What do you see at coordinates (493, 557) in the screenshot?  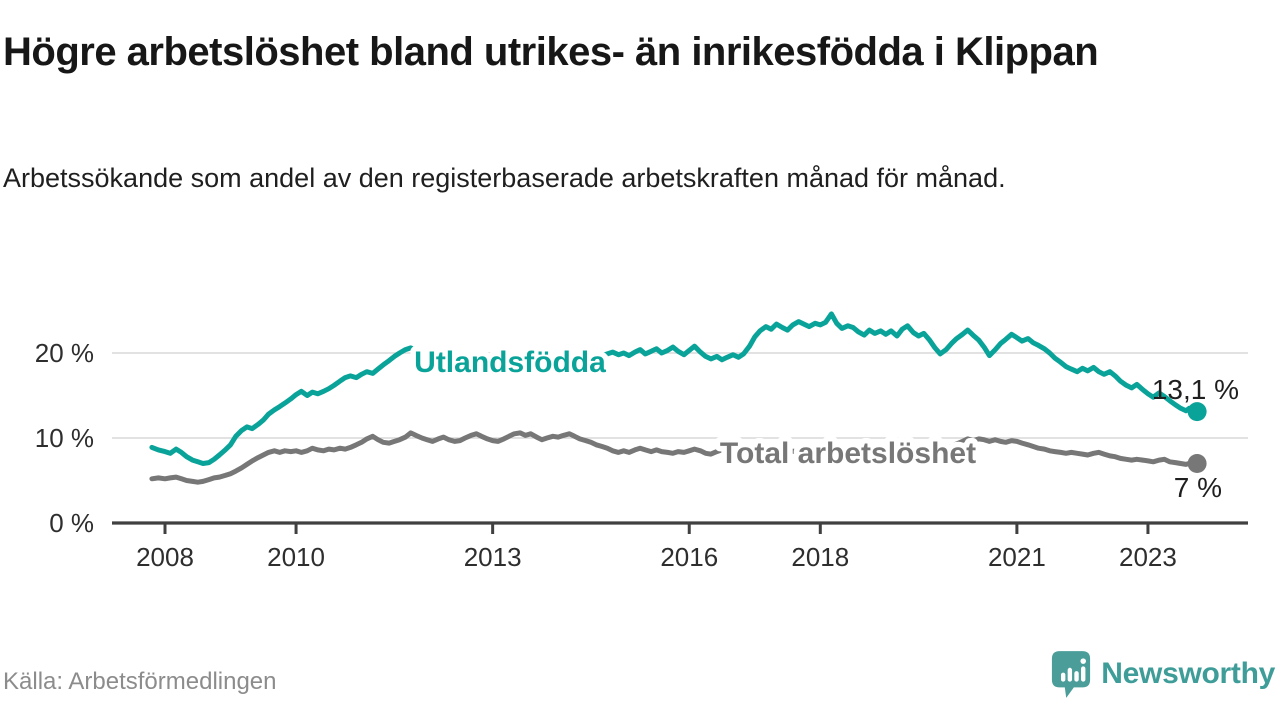 I see `x-tick-label: 2013` at bounding box center [493, 557].